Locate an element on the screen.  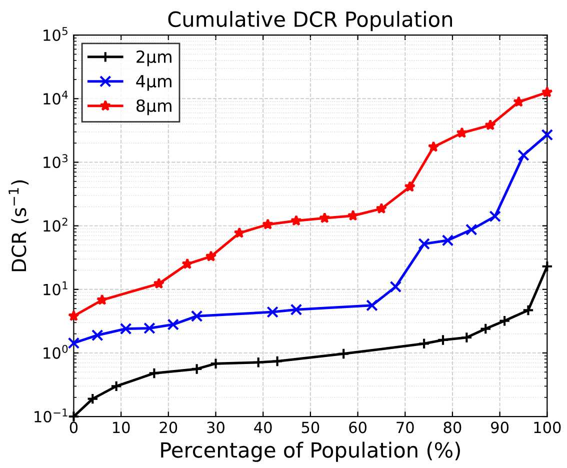
legend-label: 4μm is located at coordinates (154, 83).